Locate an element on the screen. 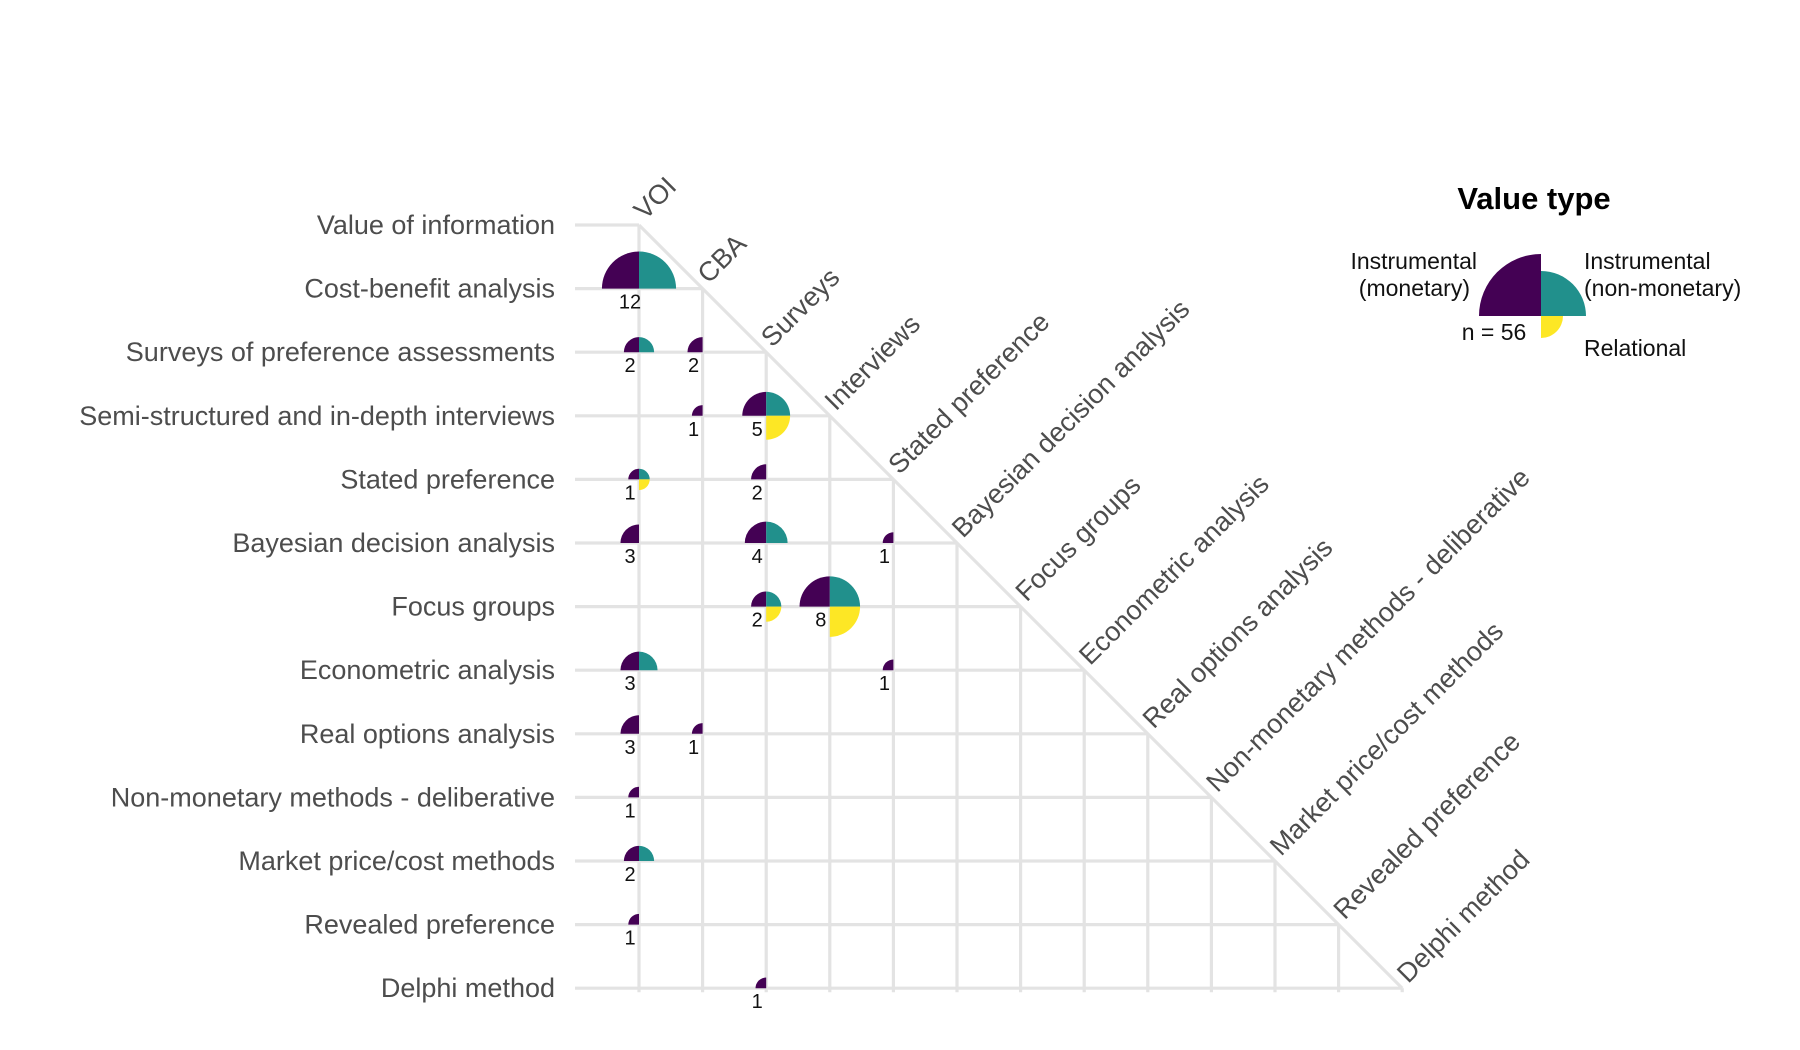  row-label: Revealed preference is located at coordinates (429, 925).